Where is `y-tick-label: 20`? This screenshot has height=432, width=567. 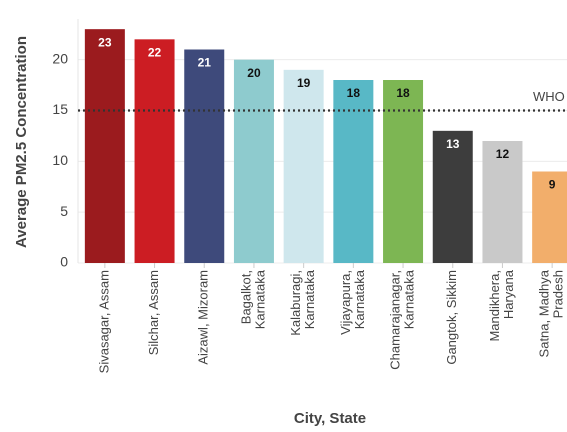 y-tick-label: 20 is located at coordinates (60, 58).